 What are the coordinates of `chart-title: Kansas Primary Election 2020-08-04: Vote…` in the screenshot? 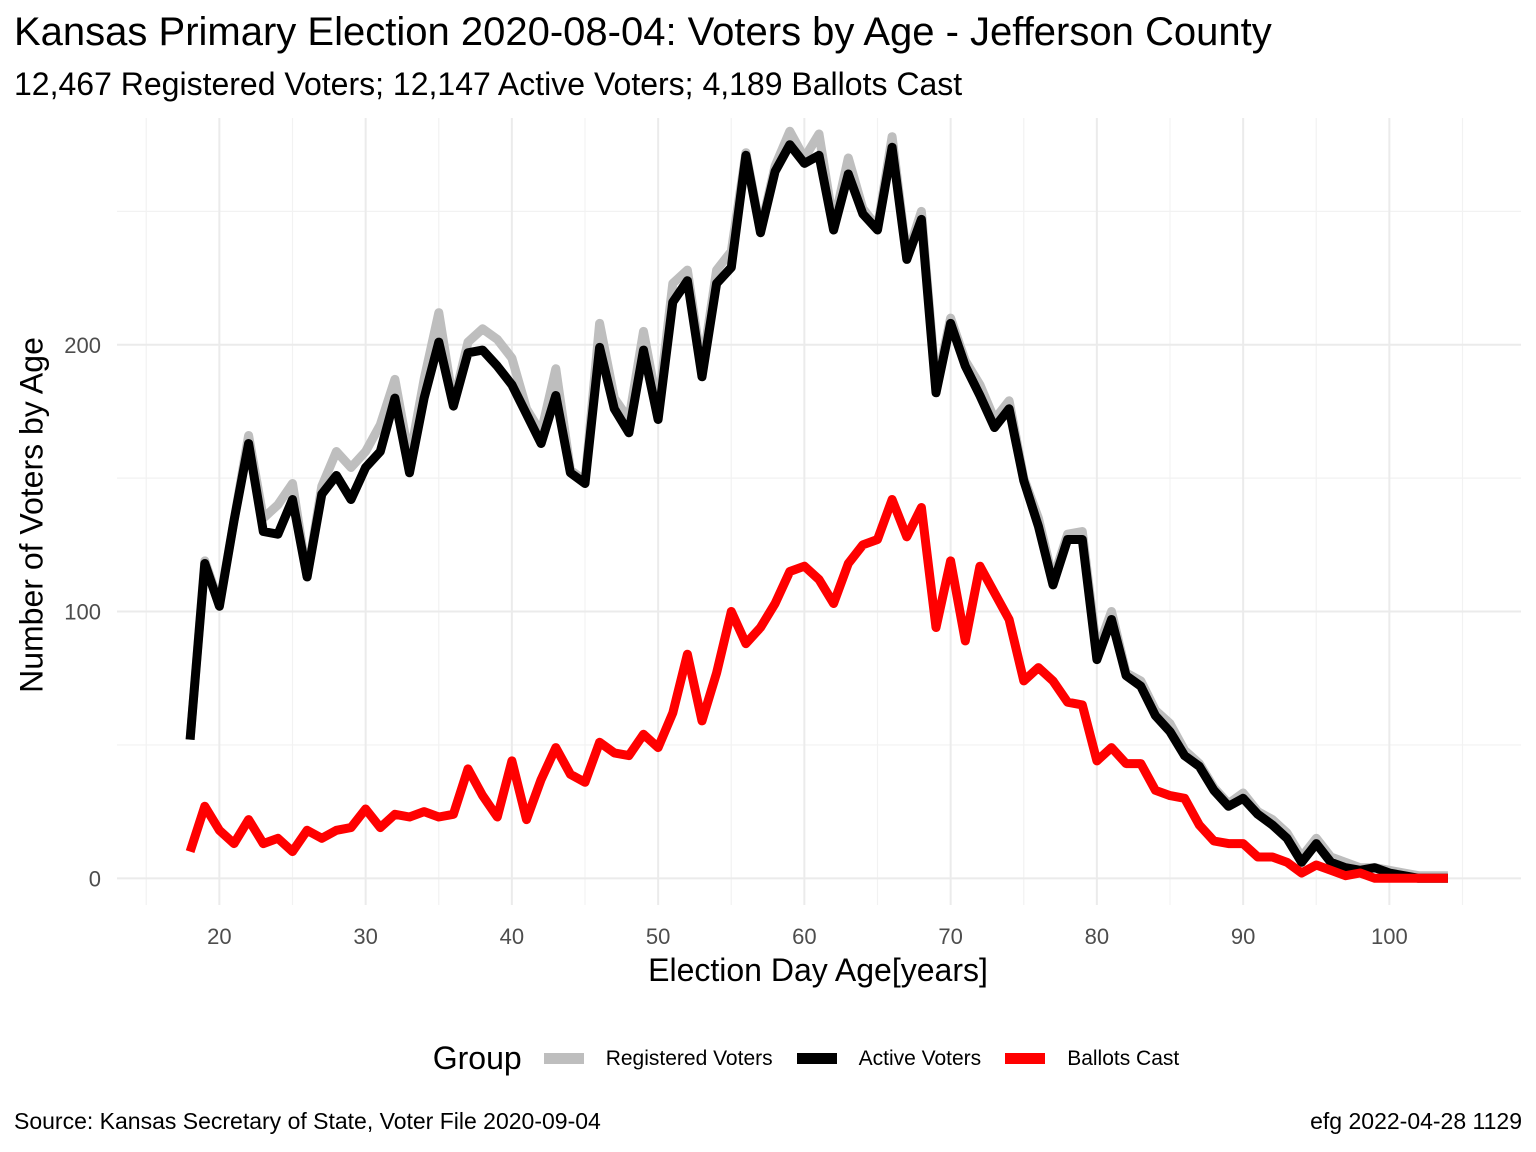 It's located at (643, 32).